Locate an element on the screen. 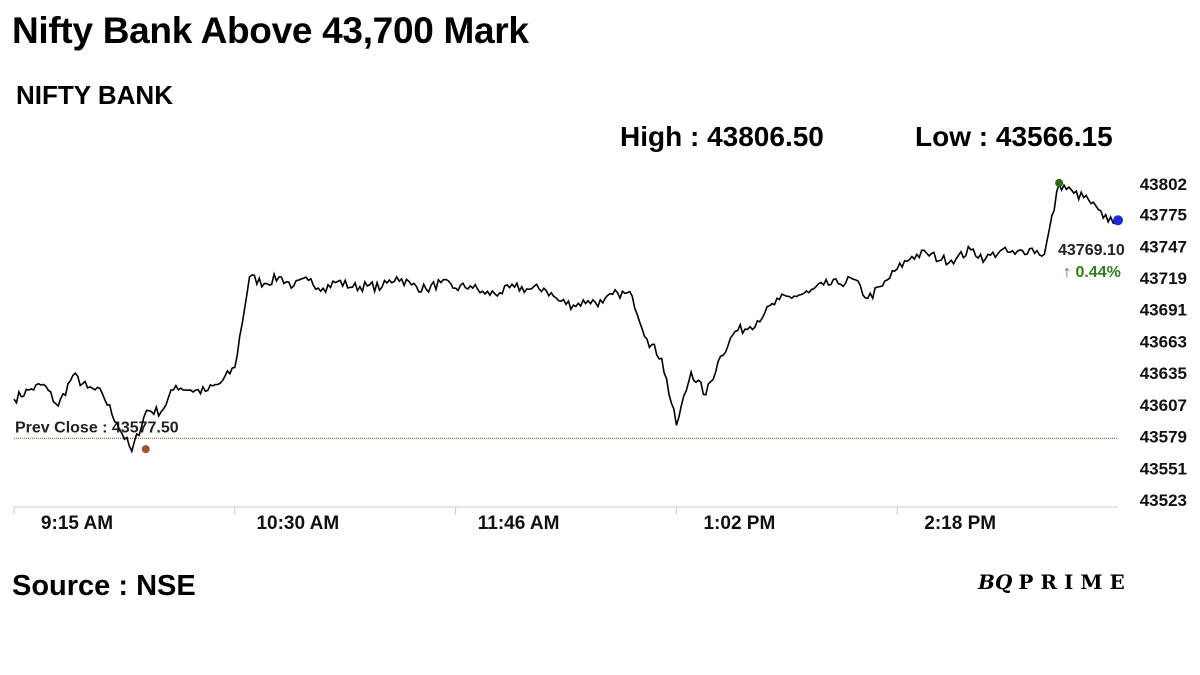 The width and height of the screenshot is (1200, 675). y-tick-label: 43775 is located at coordinates (1163, 215).